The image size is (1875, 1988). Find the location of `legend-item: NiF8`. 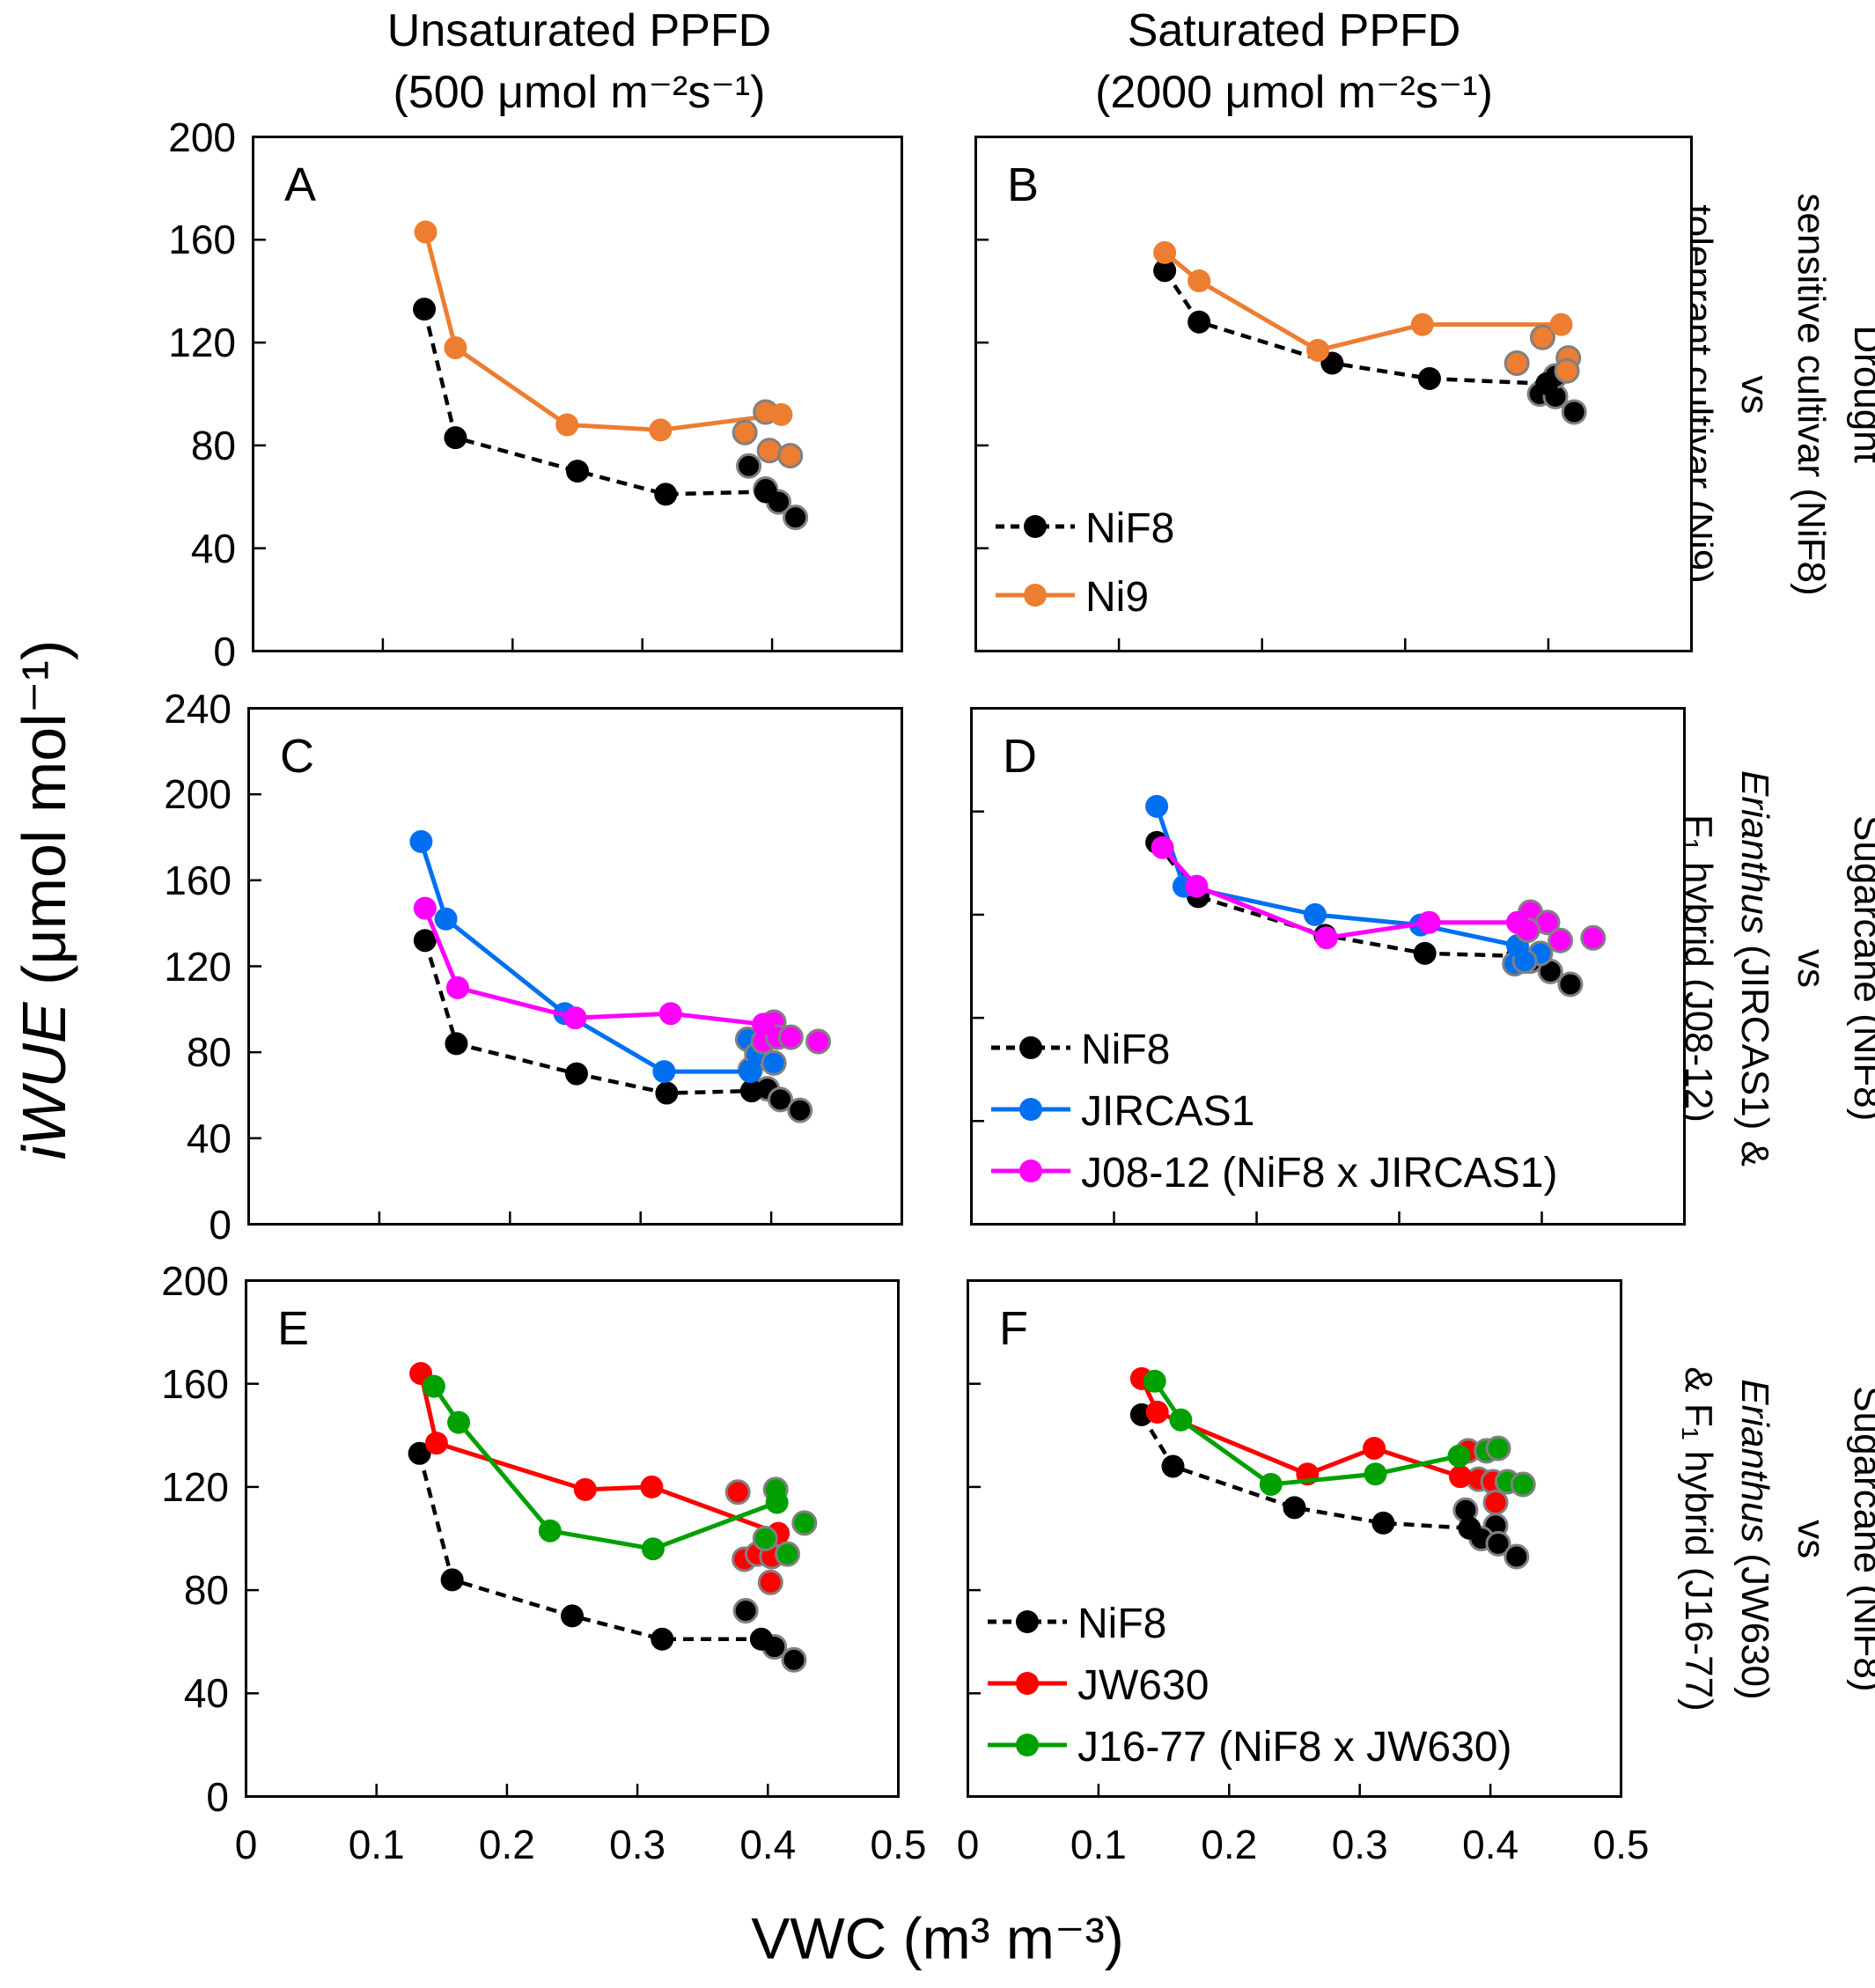

legend-item: NiF8 is located at coordinates (1085, 527).